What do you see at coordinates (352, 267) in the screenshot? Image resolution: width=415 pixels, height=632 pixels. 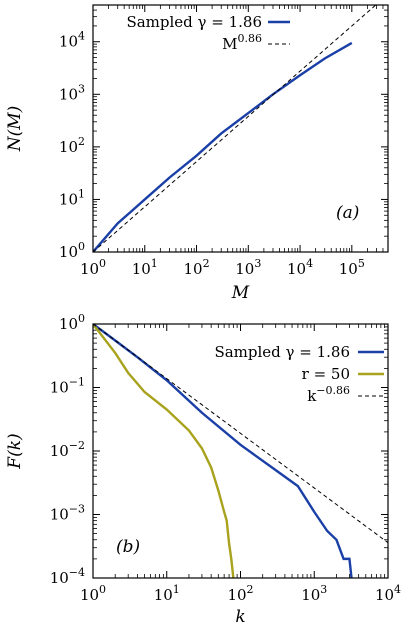 I see `x-tick-label: 10⁵` at bounding box center [352, 267].